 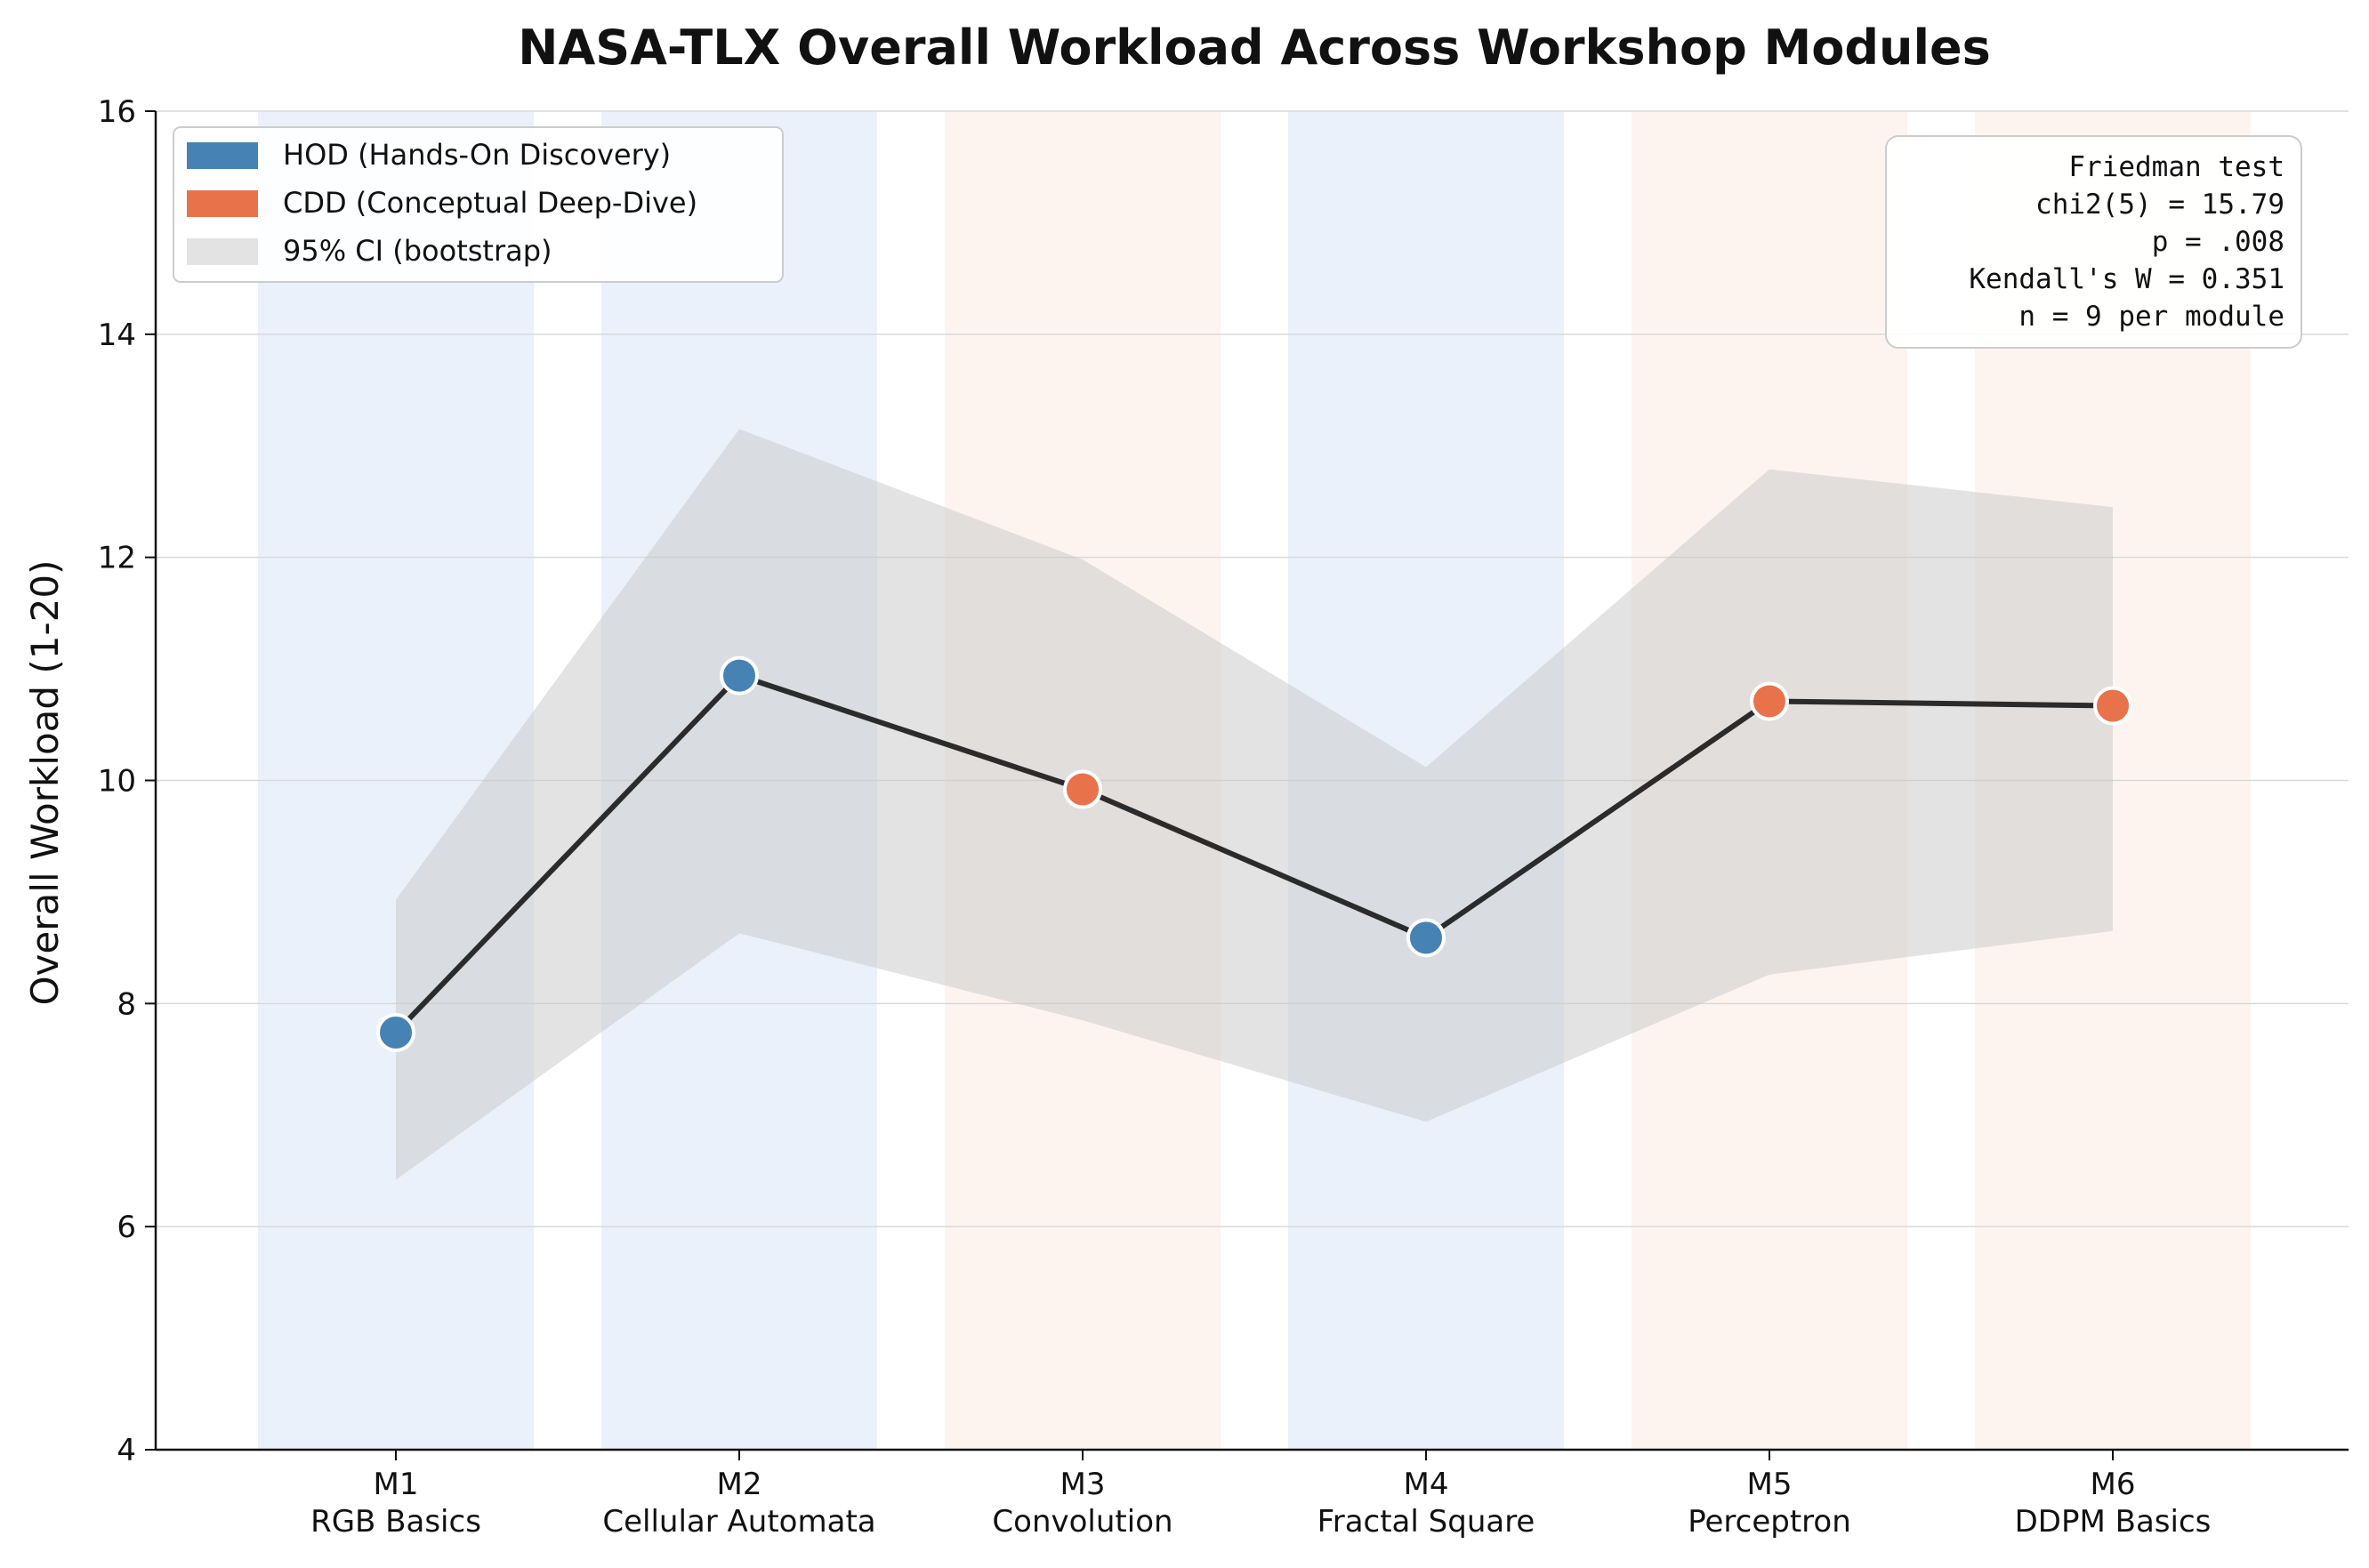 I want to click on stats-line: Friedman test, so click(x=2176, y=167).